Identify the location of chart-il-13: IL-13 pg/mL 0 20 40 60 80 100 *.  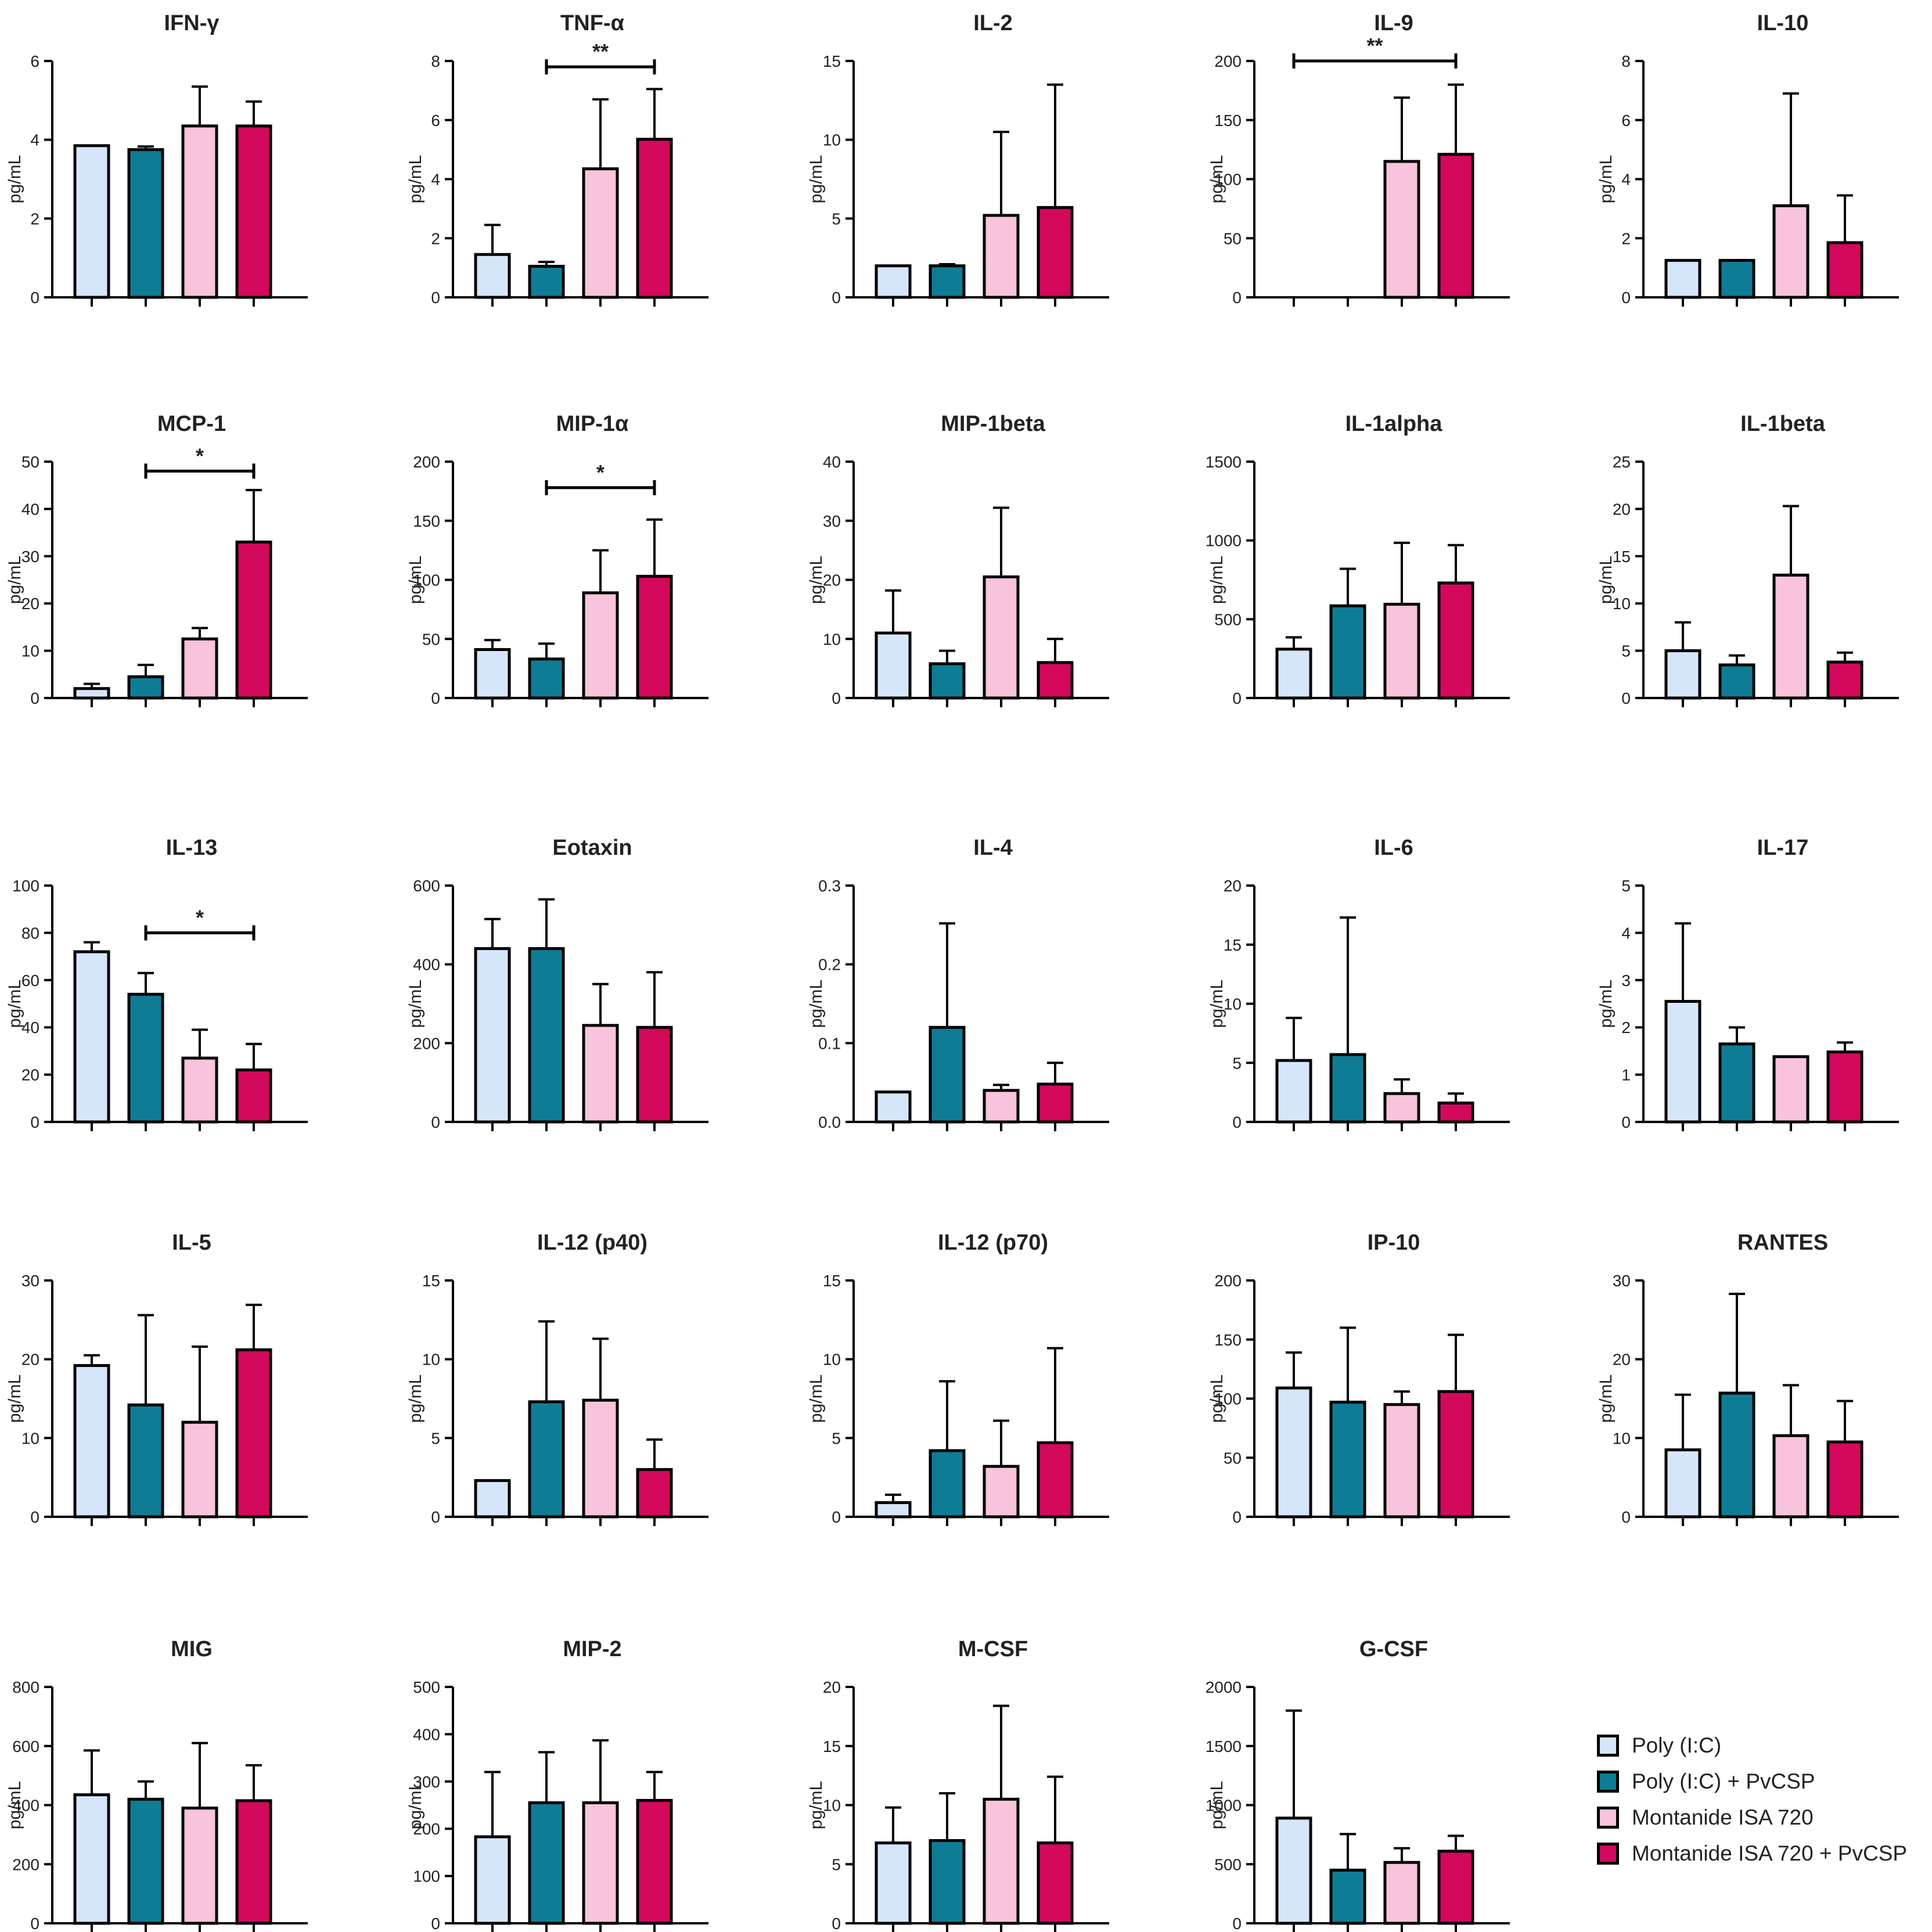
(156, 983).